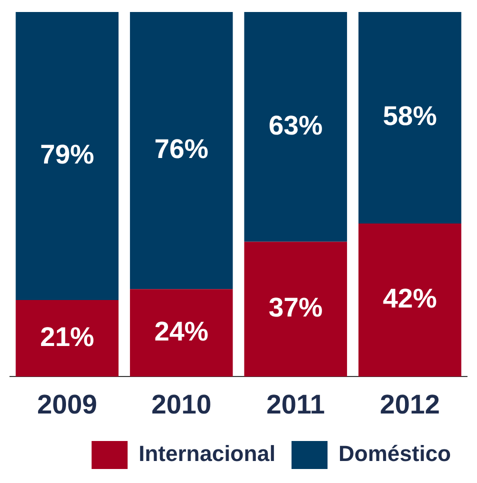 Image resolution: width=477 pixels, height=483 pixels. I want to click on data-label: 58%, so click(409, 116).